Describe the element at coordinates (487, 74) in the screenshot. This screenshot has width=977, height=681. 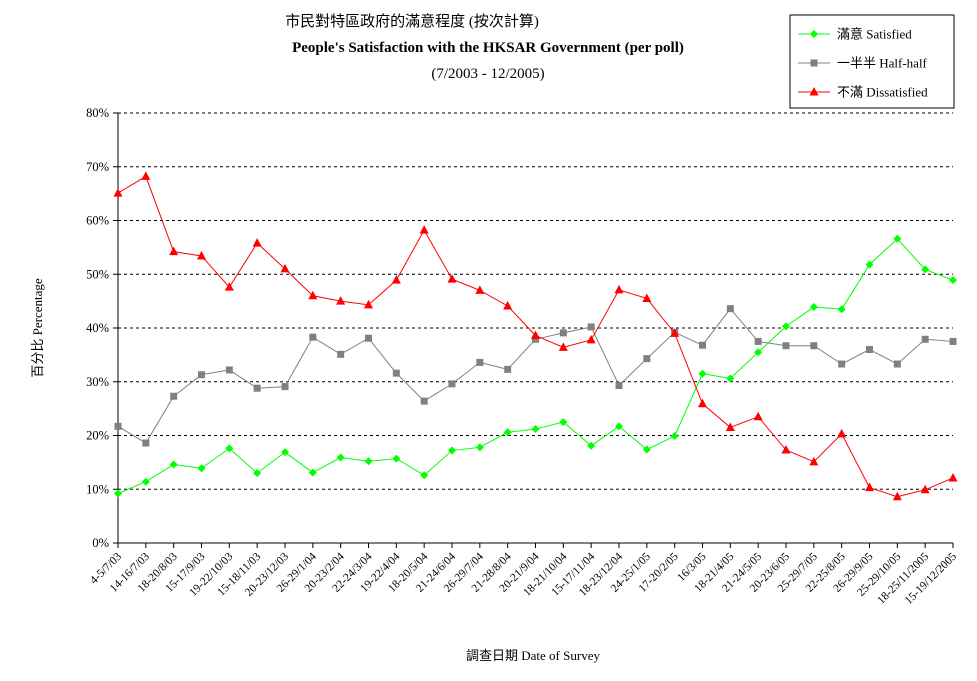
I see `chart-period: (7/2003 - 12/2005)` at that location.